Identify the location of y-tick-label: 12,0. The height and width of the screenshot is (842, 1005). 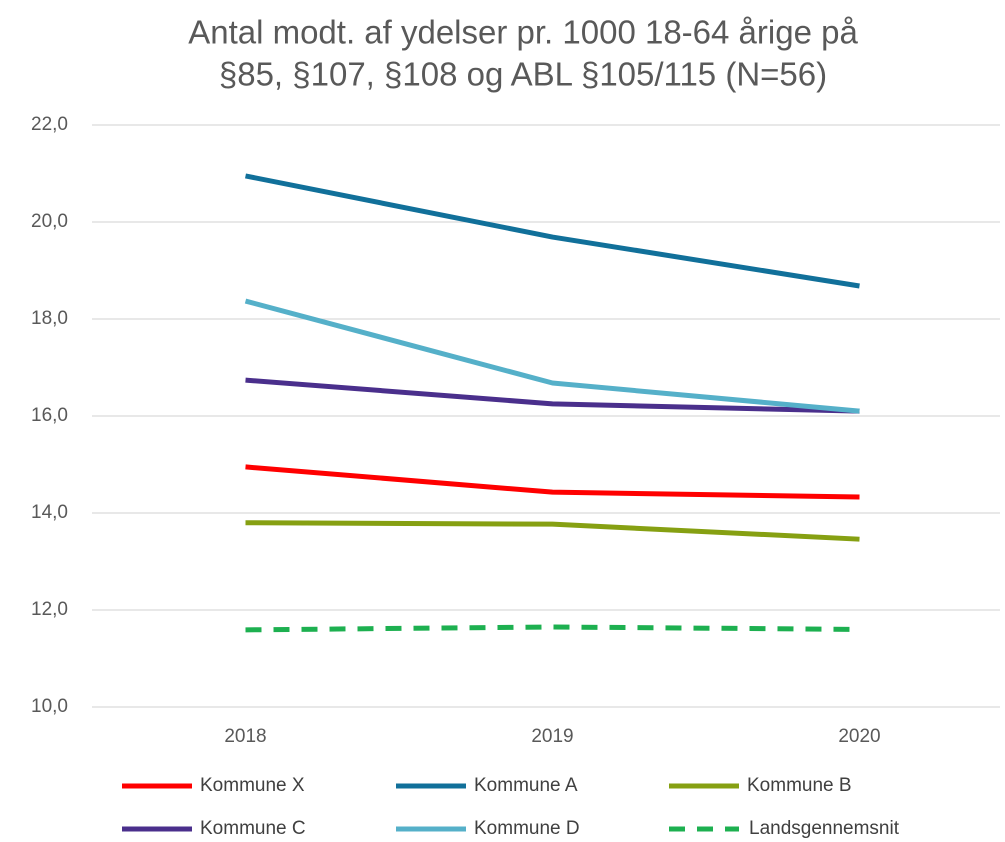
(49, 609).